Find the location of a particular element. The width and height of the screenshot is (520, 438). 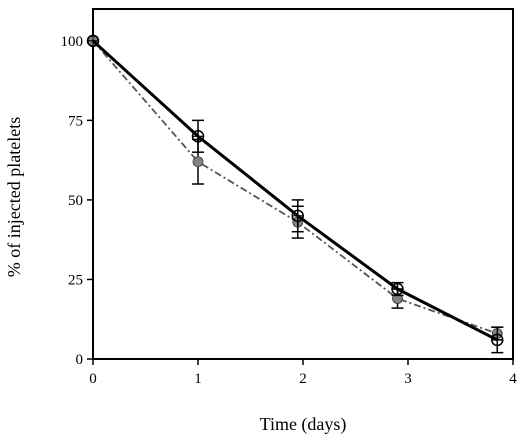

x-axis-ticks: 0 1 2 3 4 is located at coordinates (303, 373).